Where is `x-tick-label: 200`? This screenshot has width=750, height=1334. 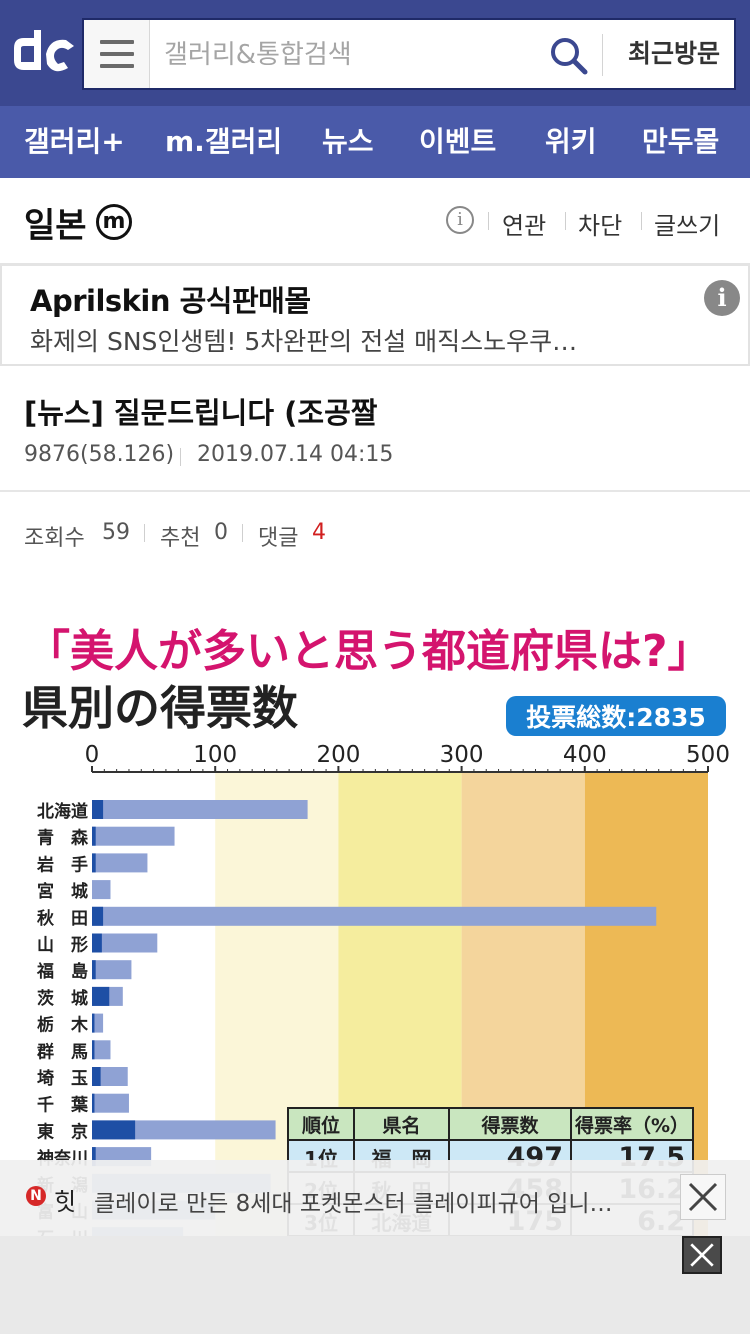
x-tick-label: 200 is located at coordinates (338, 755).